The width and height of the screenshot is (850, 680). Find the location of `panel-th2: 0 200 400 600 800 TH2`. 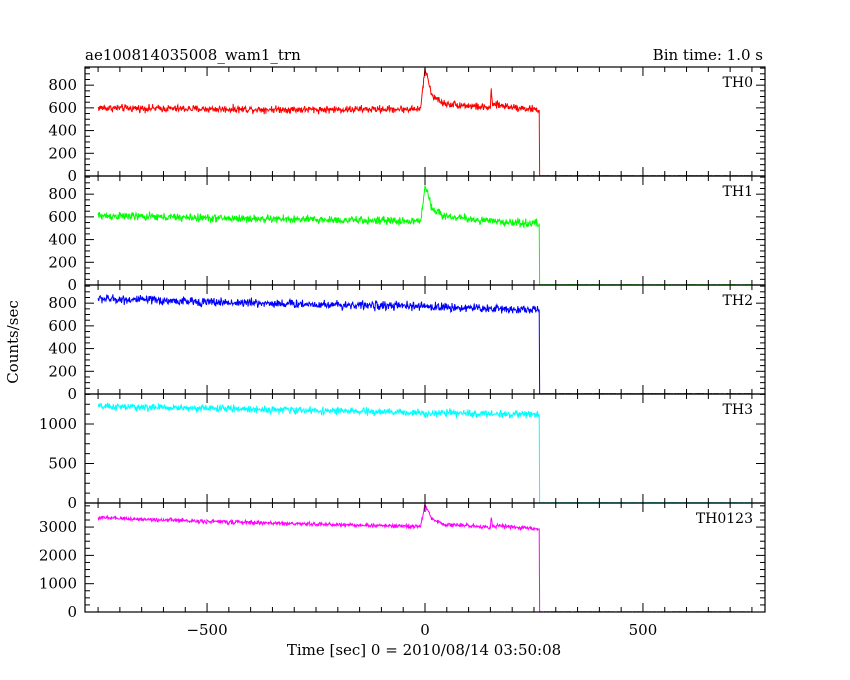

panel-th2: 0 200 400 600 800 TH2 is located at coordinates (407, 343).